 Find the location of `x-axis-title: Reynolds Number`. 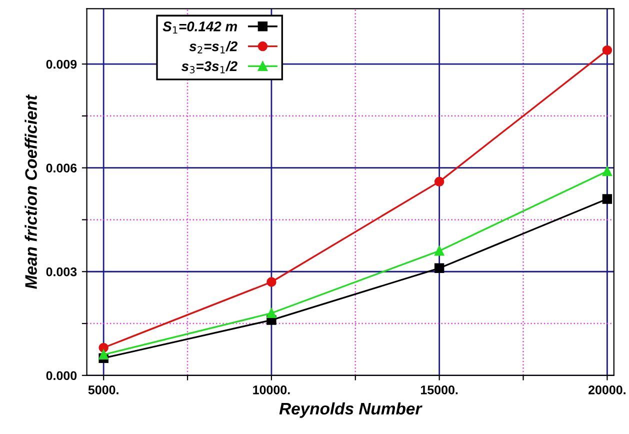

x-axis-title: Reynolds Number is located at coordinates (350, 410).